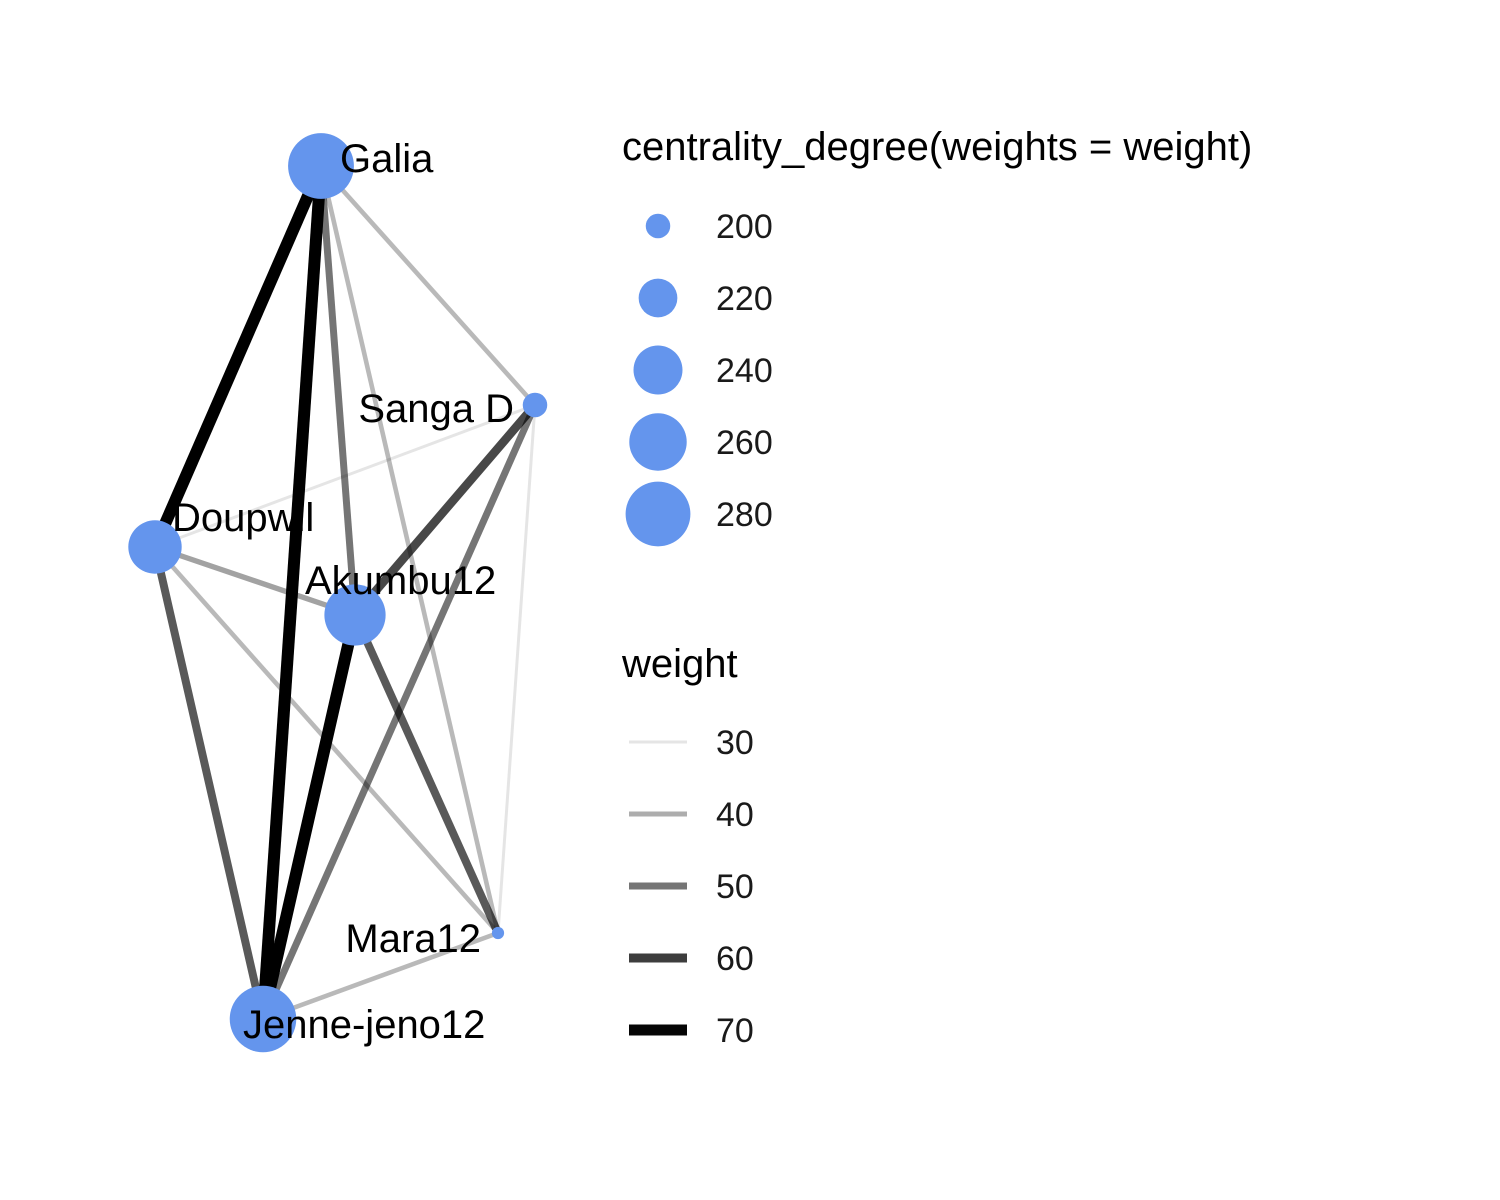 The height and width of the screenshot is (1200, 1500). What do you see at coordinates (744, 515) in the screenshot?
I see `size-legend-label-280: 280` at bounding box center [744, 515].